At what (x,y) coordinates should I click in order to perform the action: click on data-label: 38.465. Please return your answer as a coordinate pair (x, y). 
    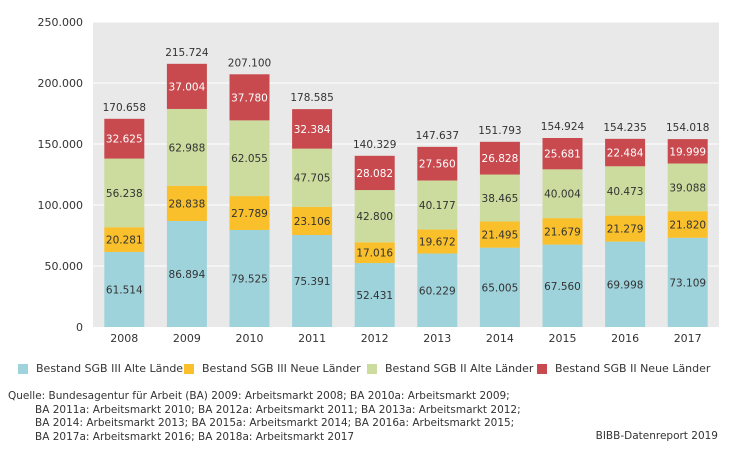
    Looking at the image, I should click on (500, 199).